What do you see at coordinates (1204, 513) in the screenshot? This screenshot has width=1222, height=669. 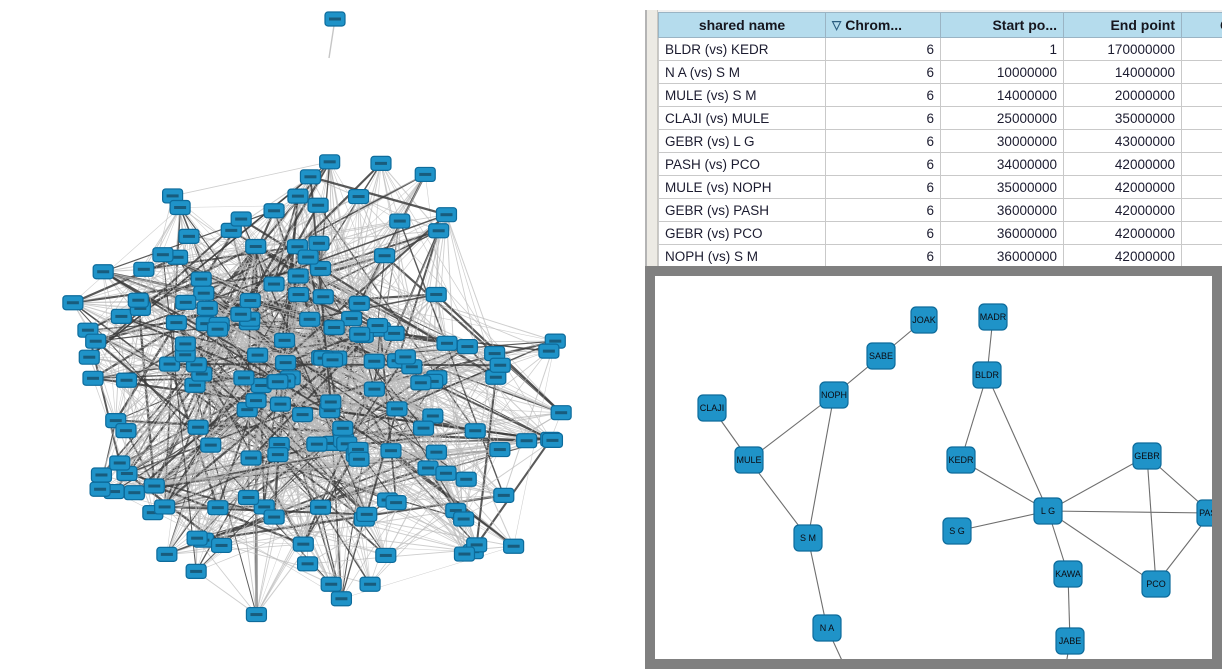 I see `subnetwork-node: PASH` at bounding box center [1204, 513].